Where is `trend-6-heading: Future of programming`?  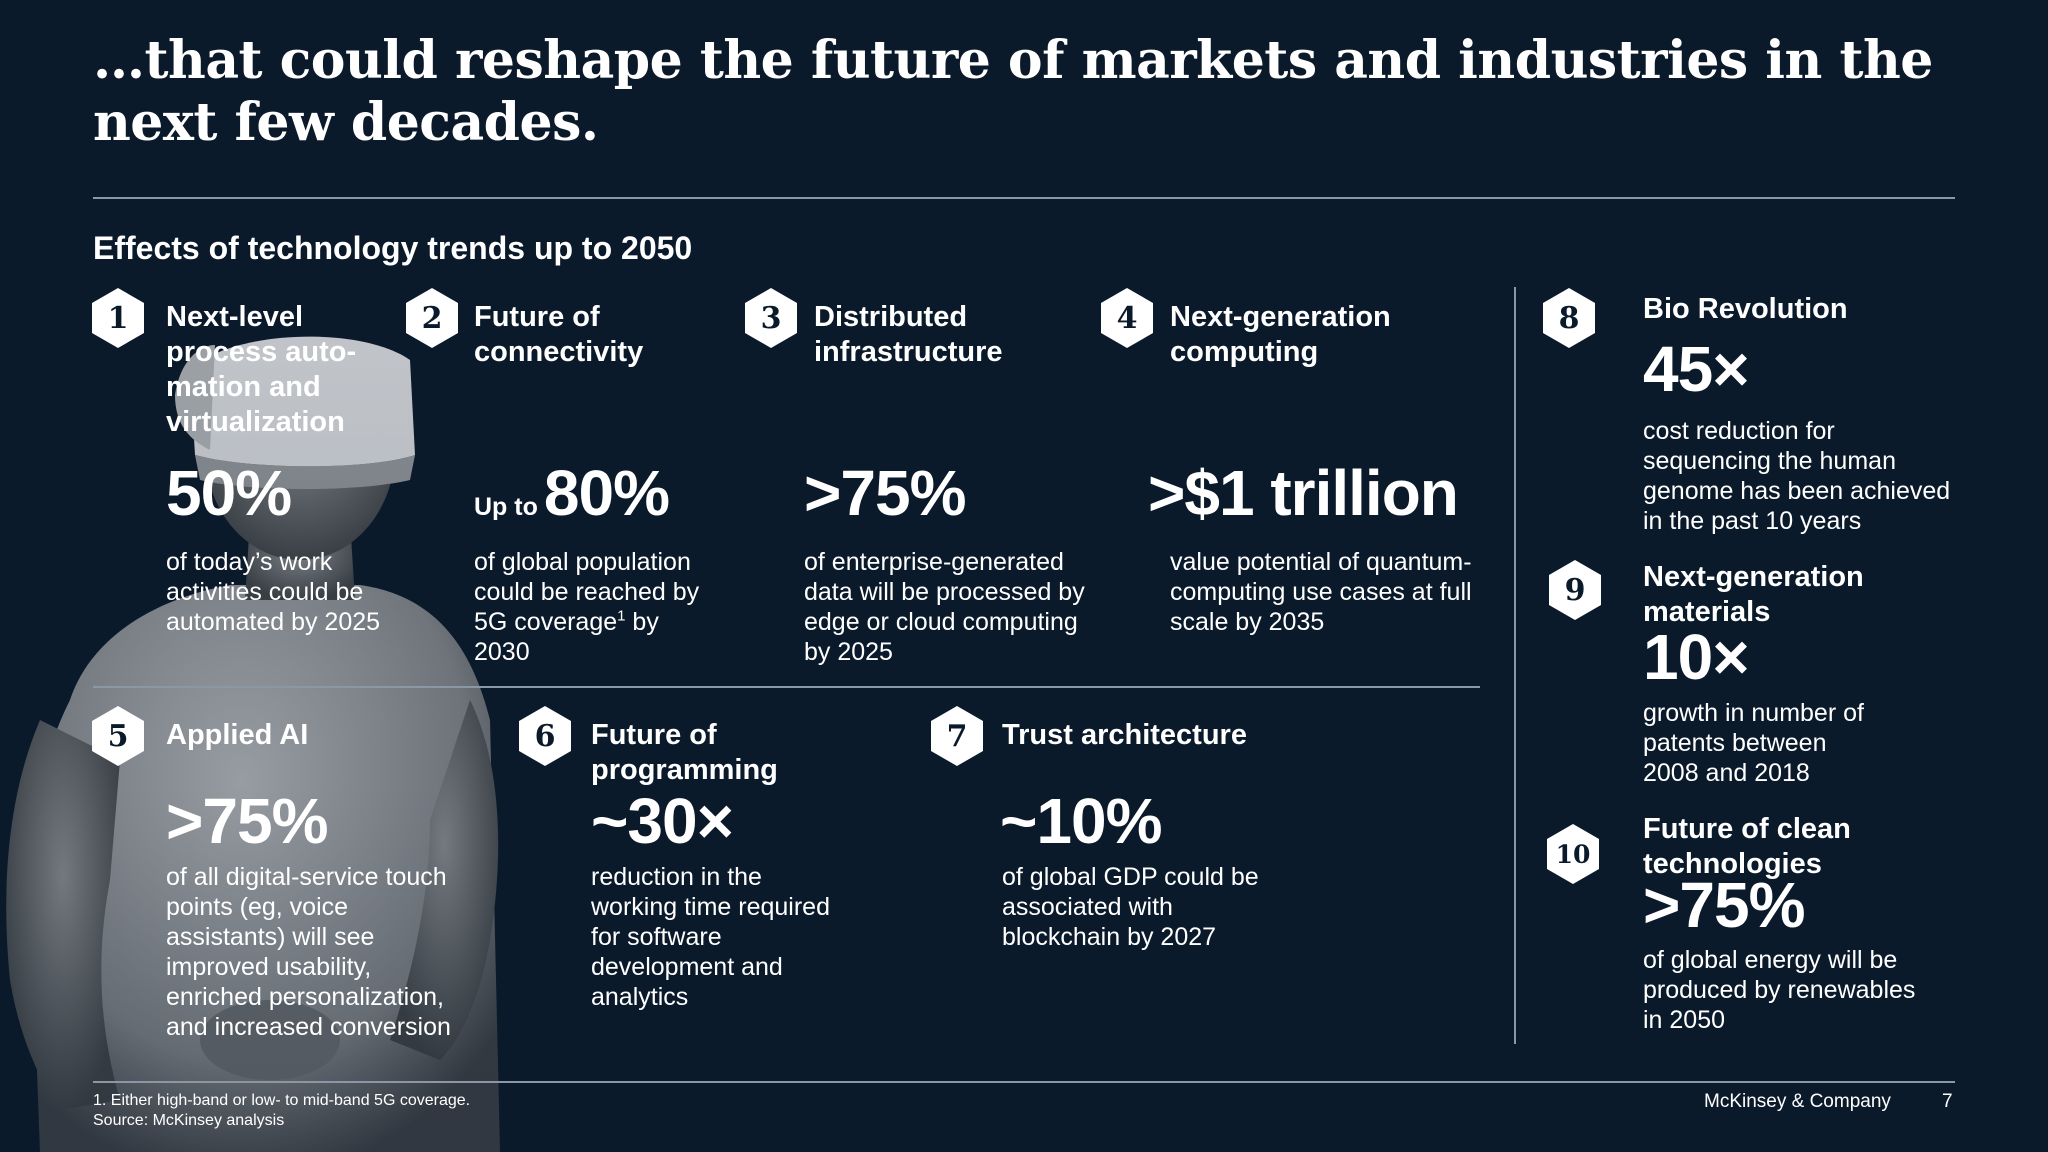
trend-6-heading: Future of programming is located at coordinates (684, 752).